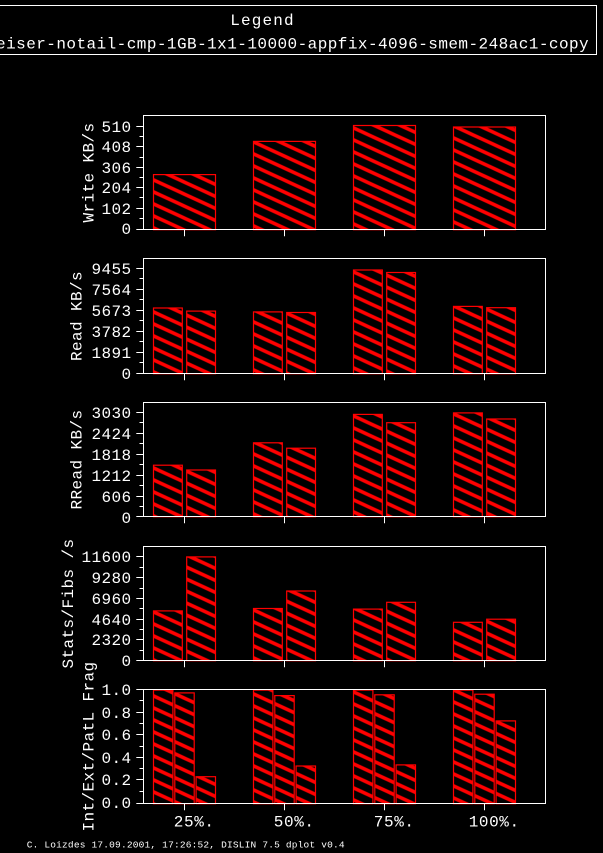 The width and height of the screenshot is (603, 853). Describe the element at coordinates (116, 128) in the screenshot. I see `svg-text: 510` at that location.